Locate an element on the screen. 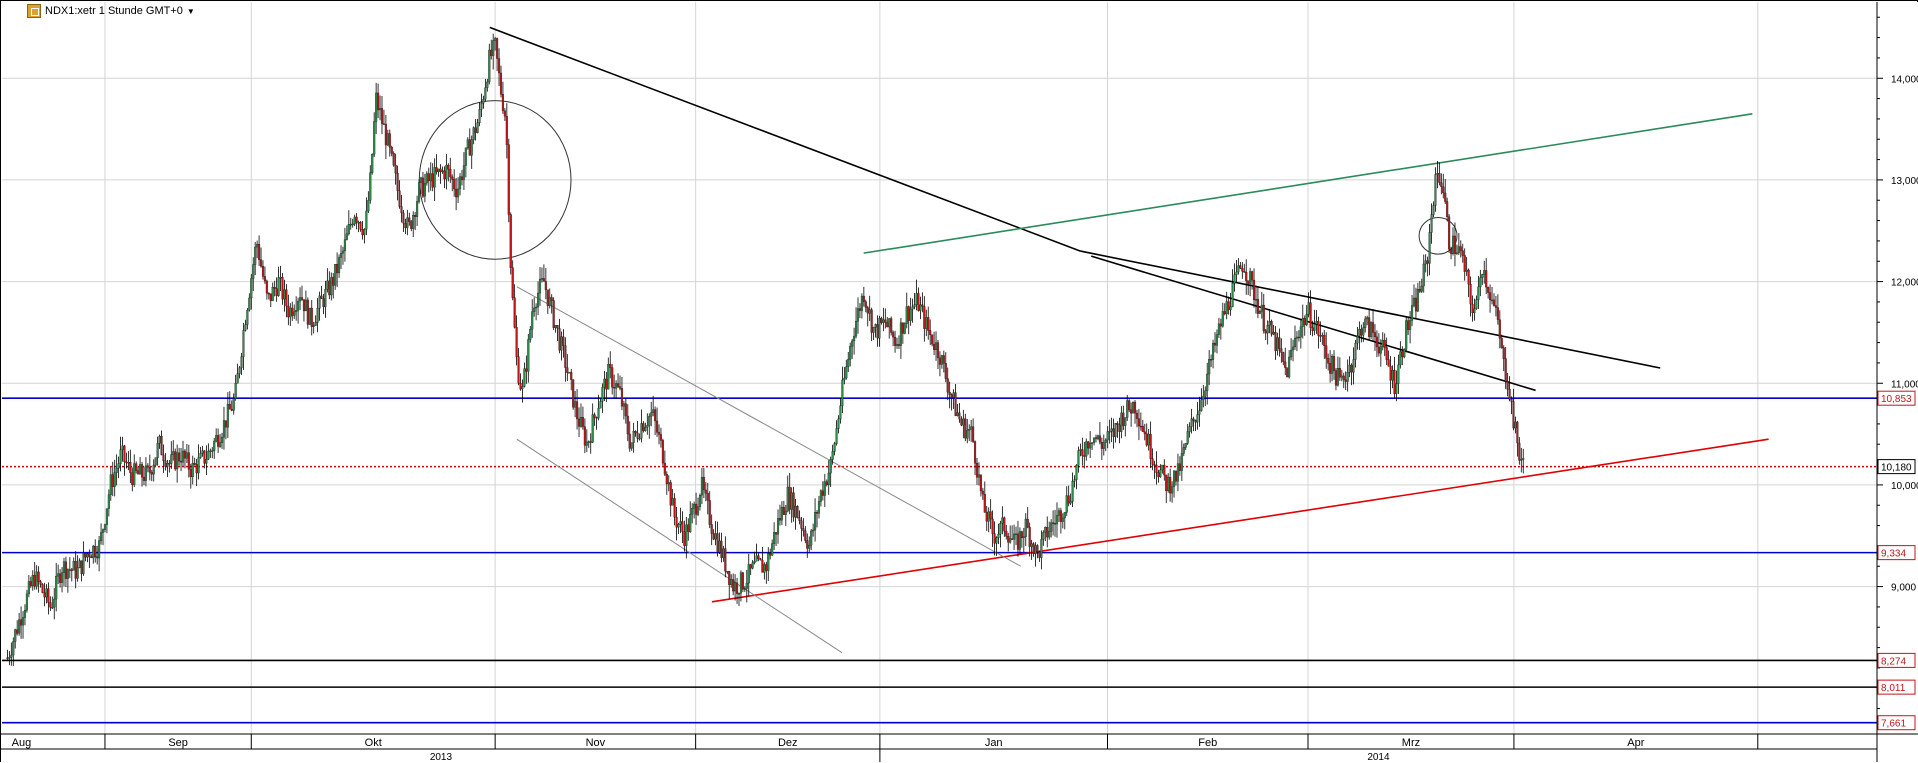  time-axis: Aug Sep Okt Nov Dez Jan Feb Mrz Apr 2013 2014 is located at coordinates (959, 748).